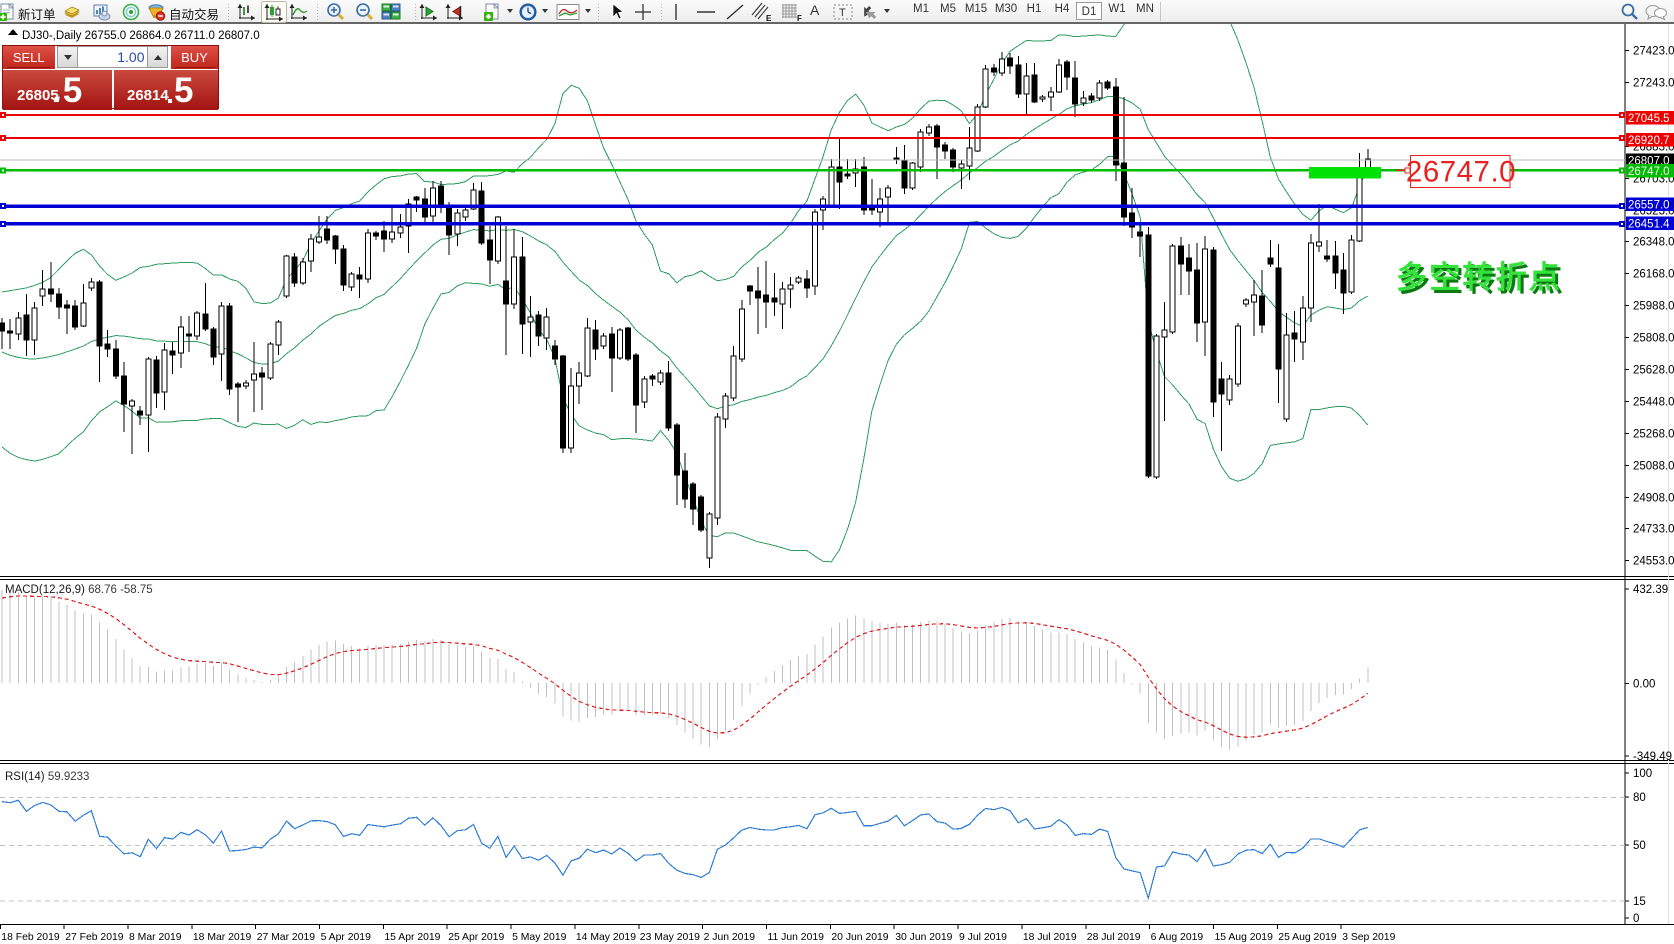 The image size is (1674, 944). What do you see at coordinates (730, 937) in the screenshot?
I see `svg-text: 2 Jun 2019` at bounding box center [730, 937].